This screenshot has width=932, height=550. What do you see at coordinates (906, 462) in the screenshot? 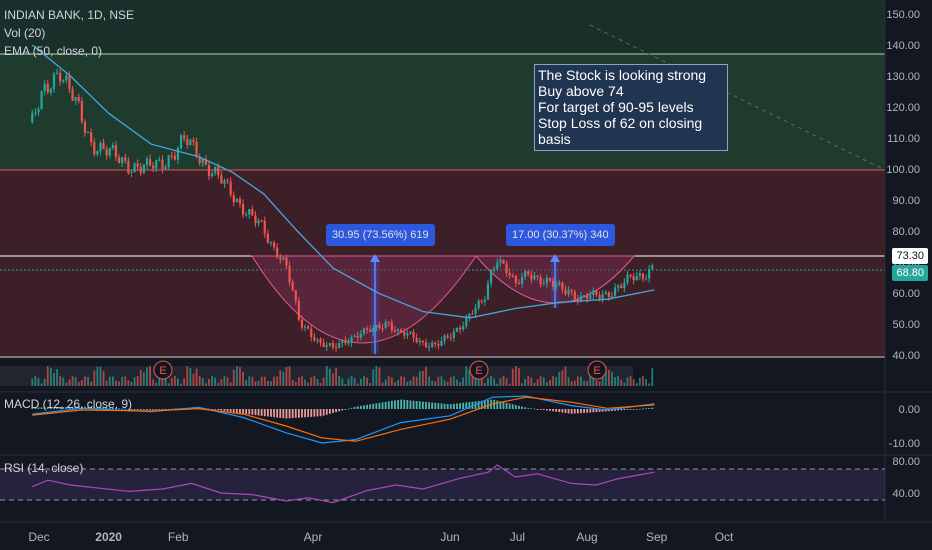
I see `rsi-tick-label: 80.00` at bounding box center [906, 462].